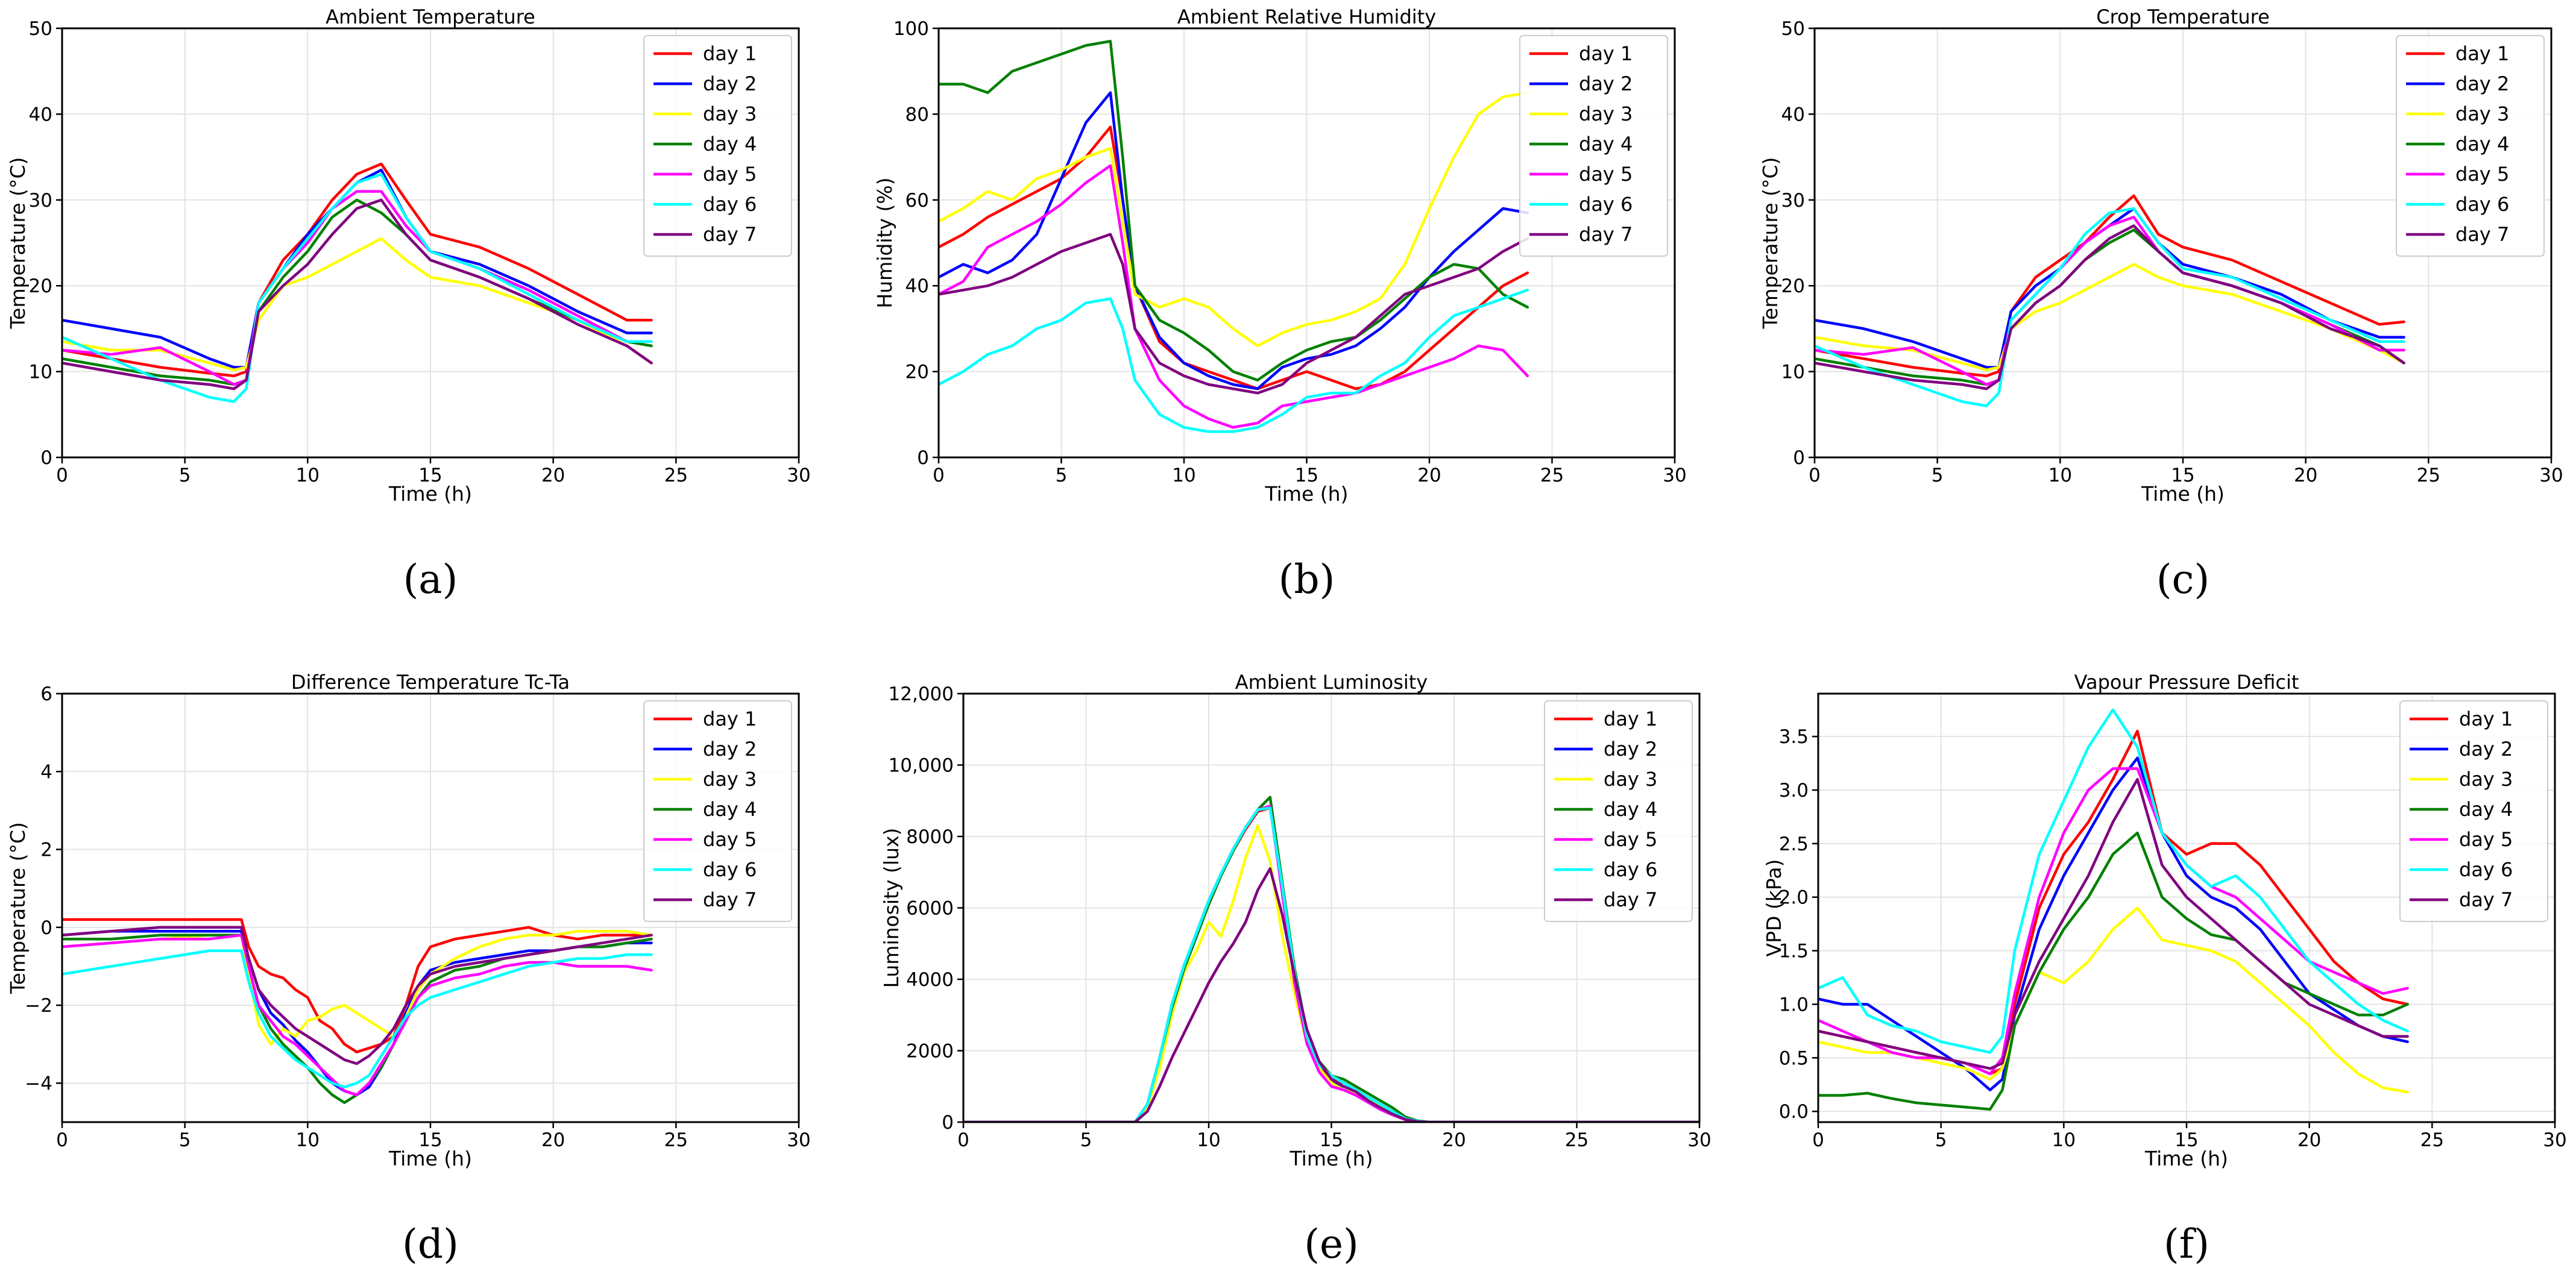 The height and width of the screenshot is (1280, 2576). What do you see at coordinates (1331, 682) in the screenshot?
I see `chart-title: Ambient Luminosity` at bounding box center [1331, 682].